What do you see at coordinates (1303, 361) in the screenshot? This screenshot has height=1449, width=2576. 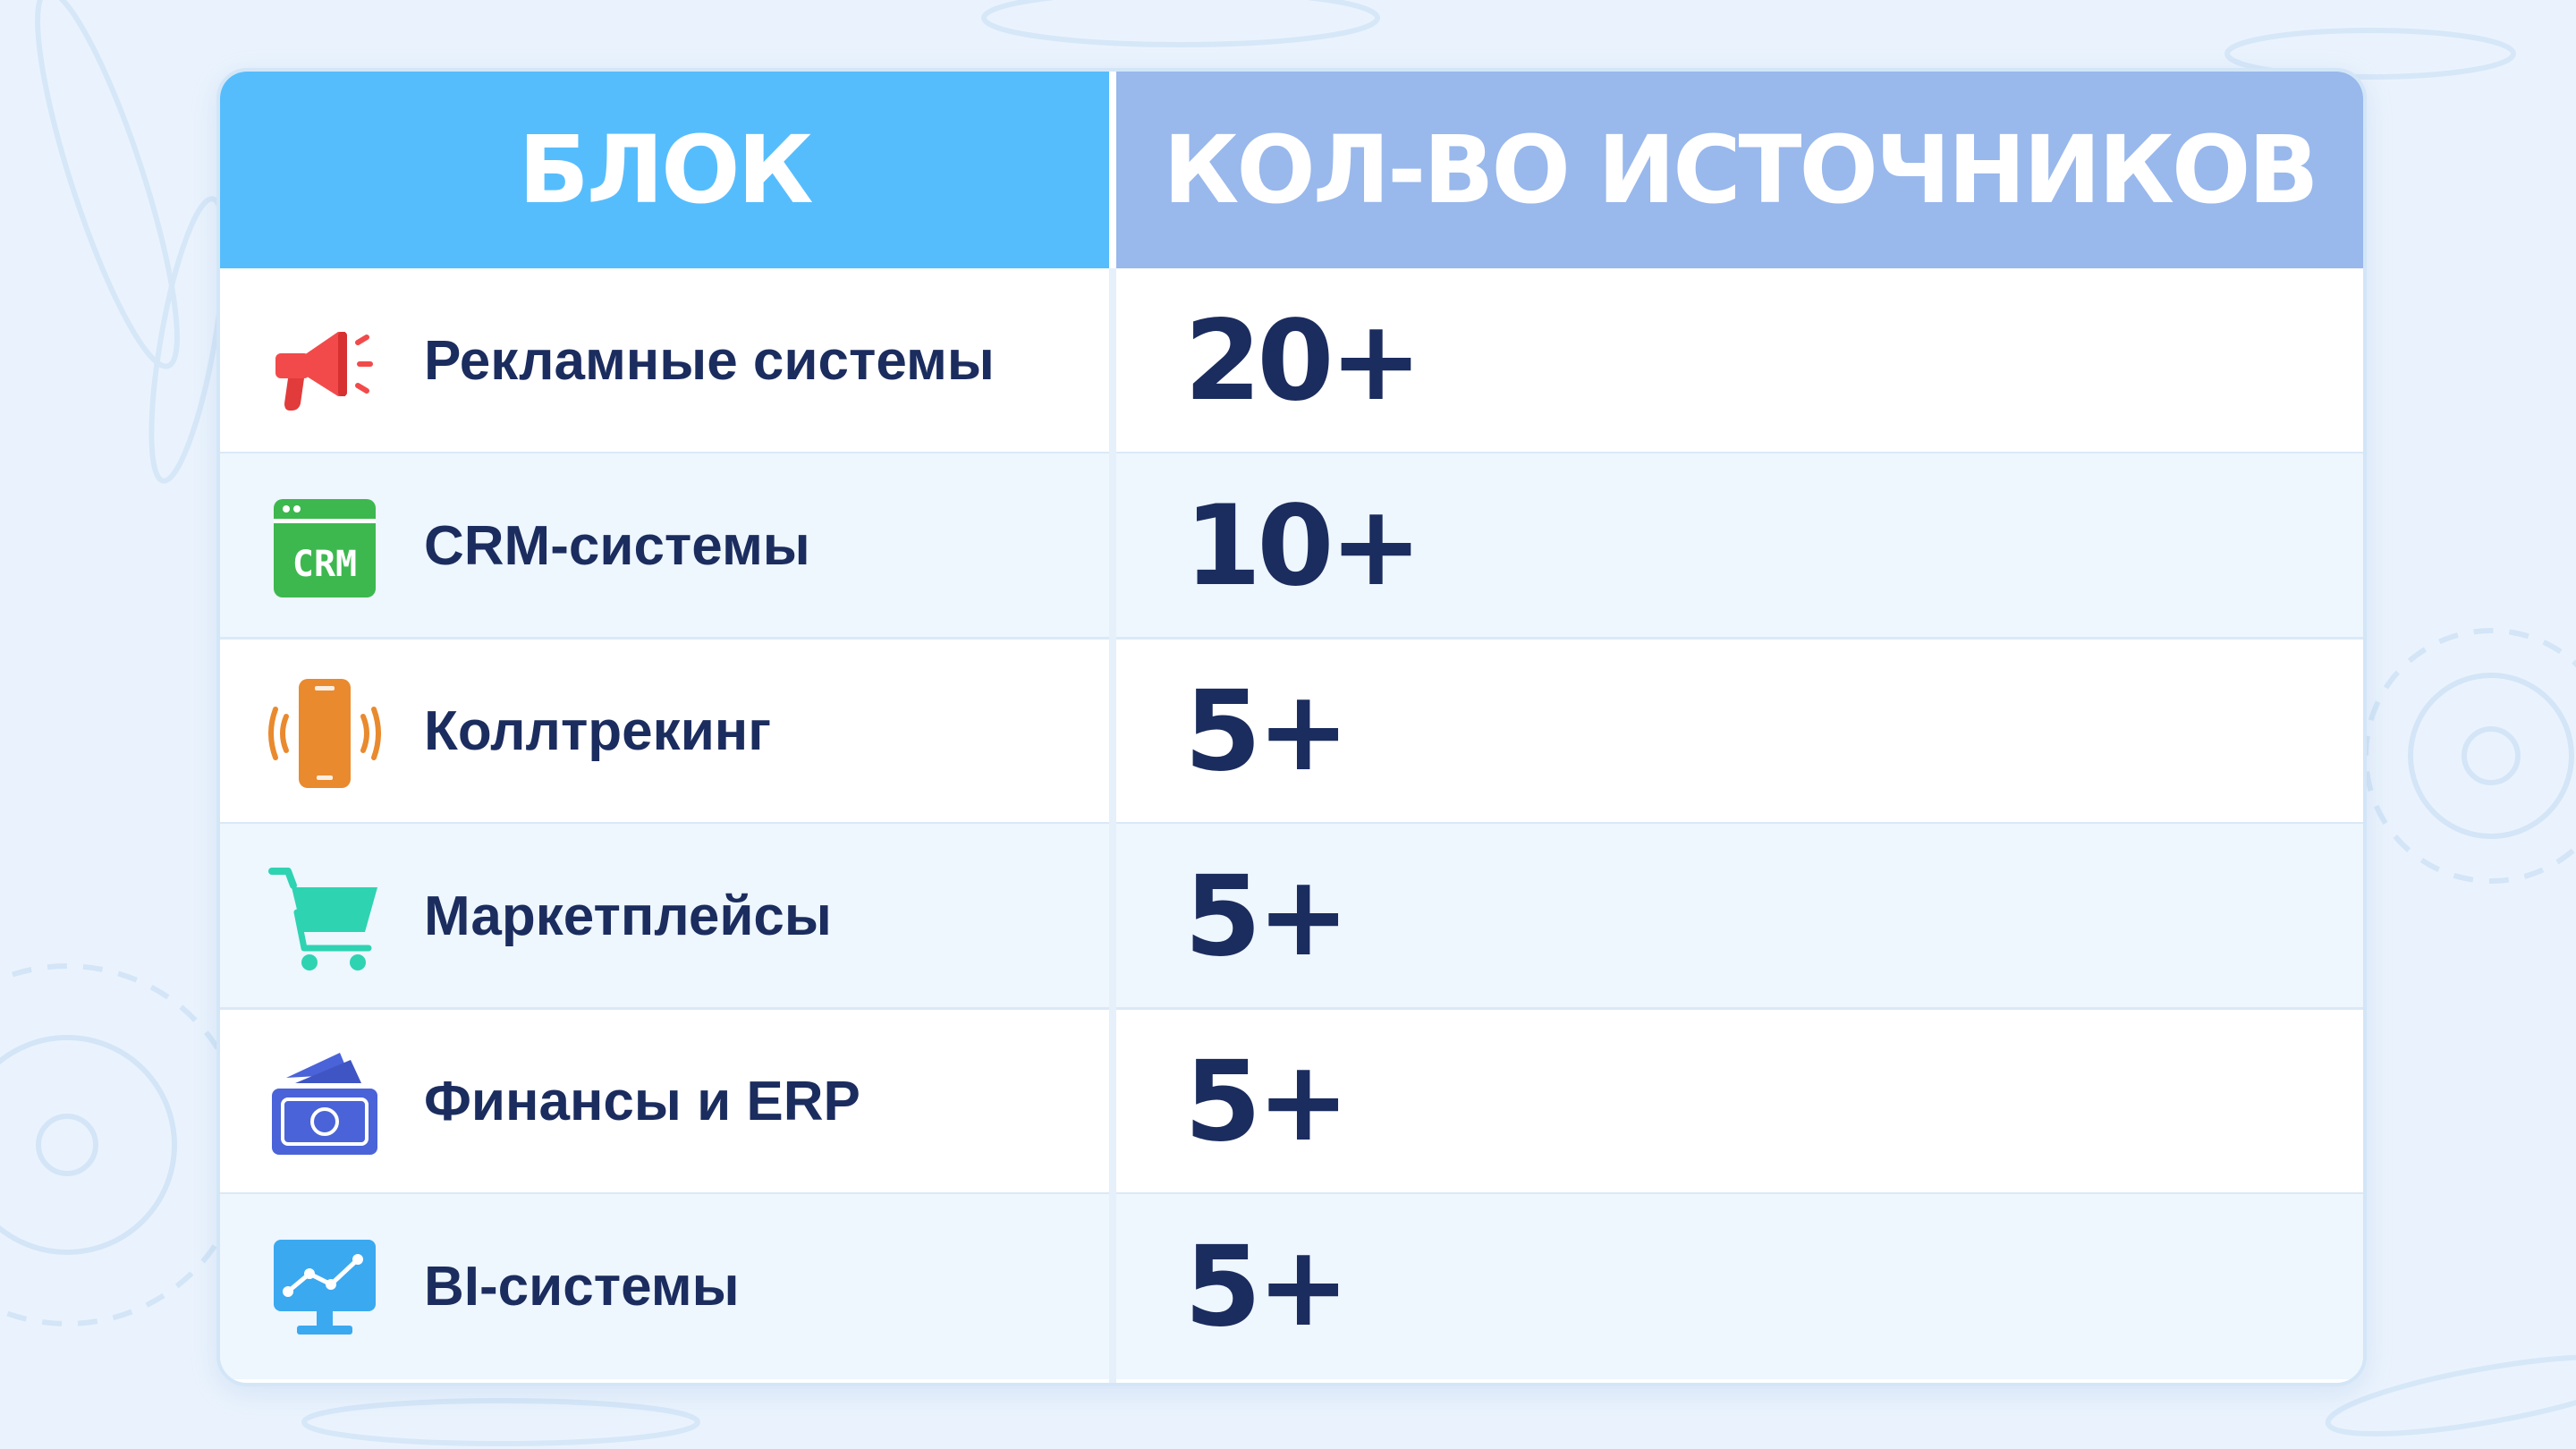 I see `row-value: 20+` at bounding box center [1303, 361].